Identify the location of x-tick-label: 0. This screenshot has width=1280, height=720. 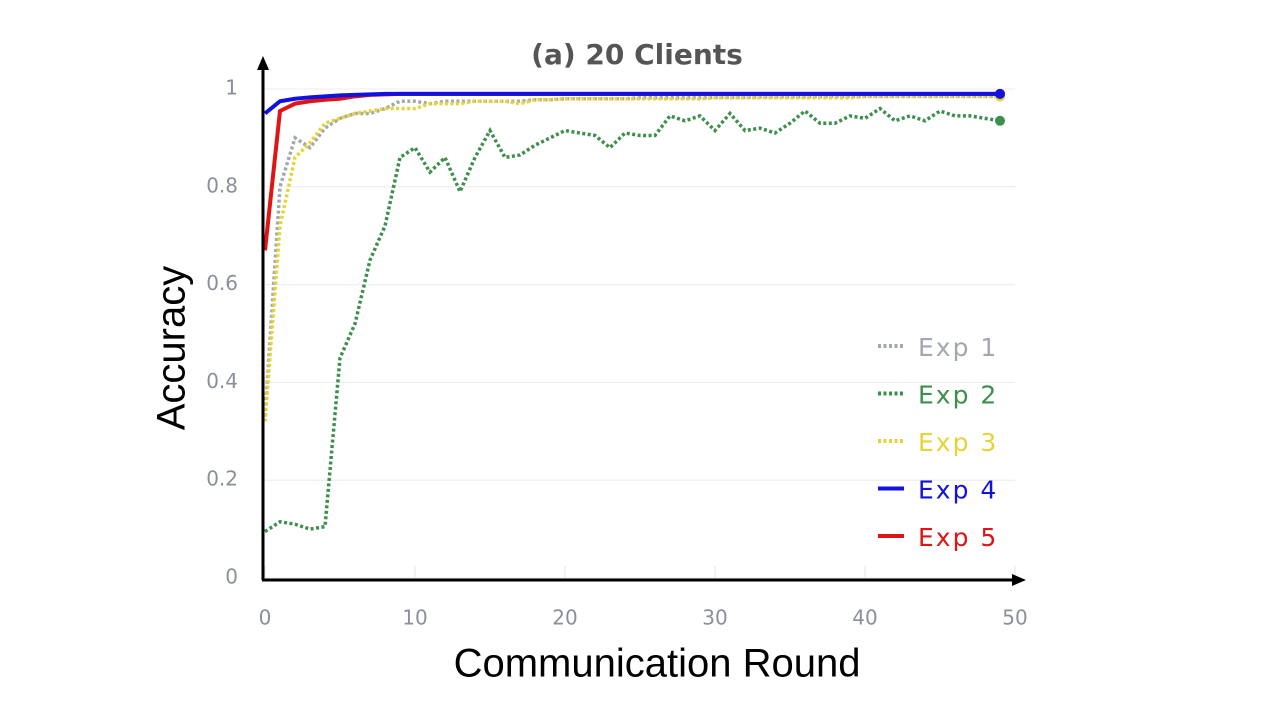
(265, 618).